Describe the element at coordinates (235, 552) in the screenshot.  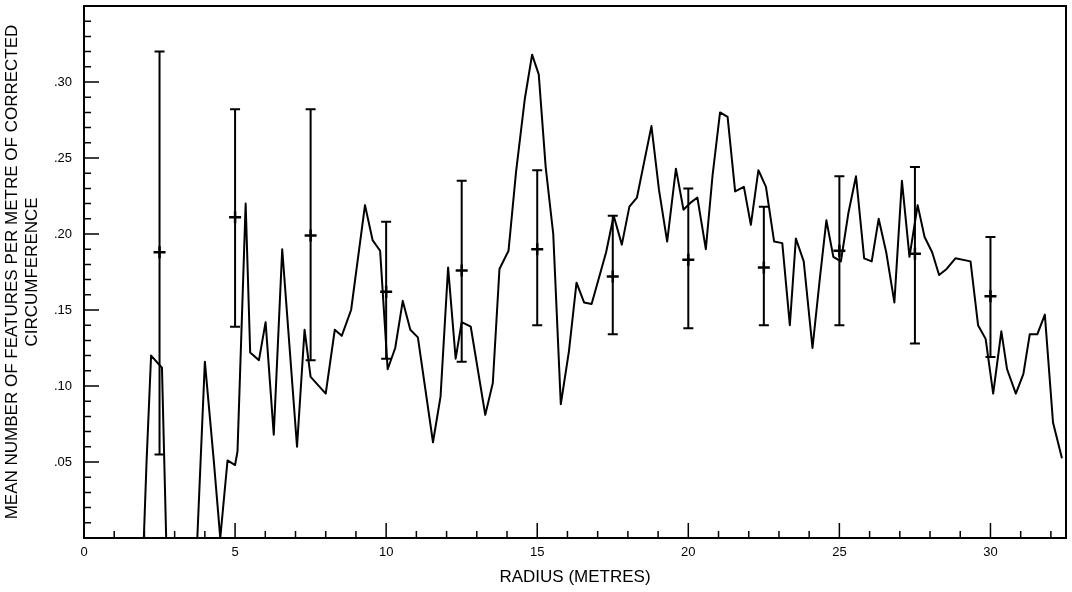
I see `x-tick-label: 5` at that location.